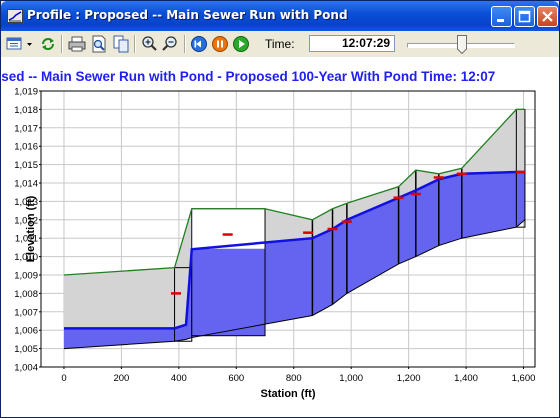 The image size is (560, 418). I want to click on x-tick-label: 400, so click(179, 378).